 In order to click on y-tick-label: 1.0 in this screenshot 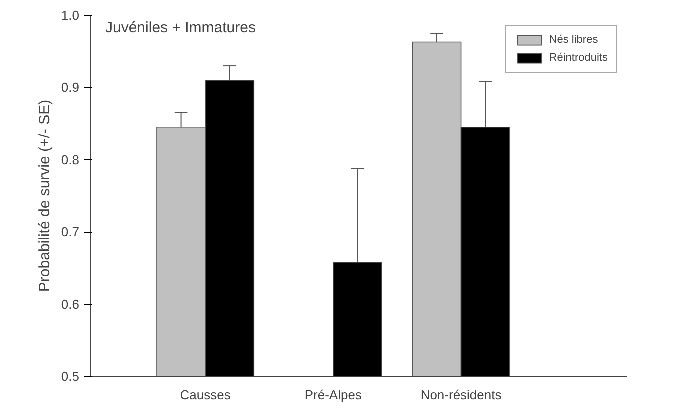, I will do `click(70, 15)`.